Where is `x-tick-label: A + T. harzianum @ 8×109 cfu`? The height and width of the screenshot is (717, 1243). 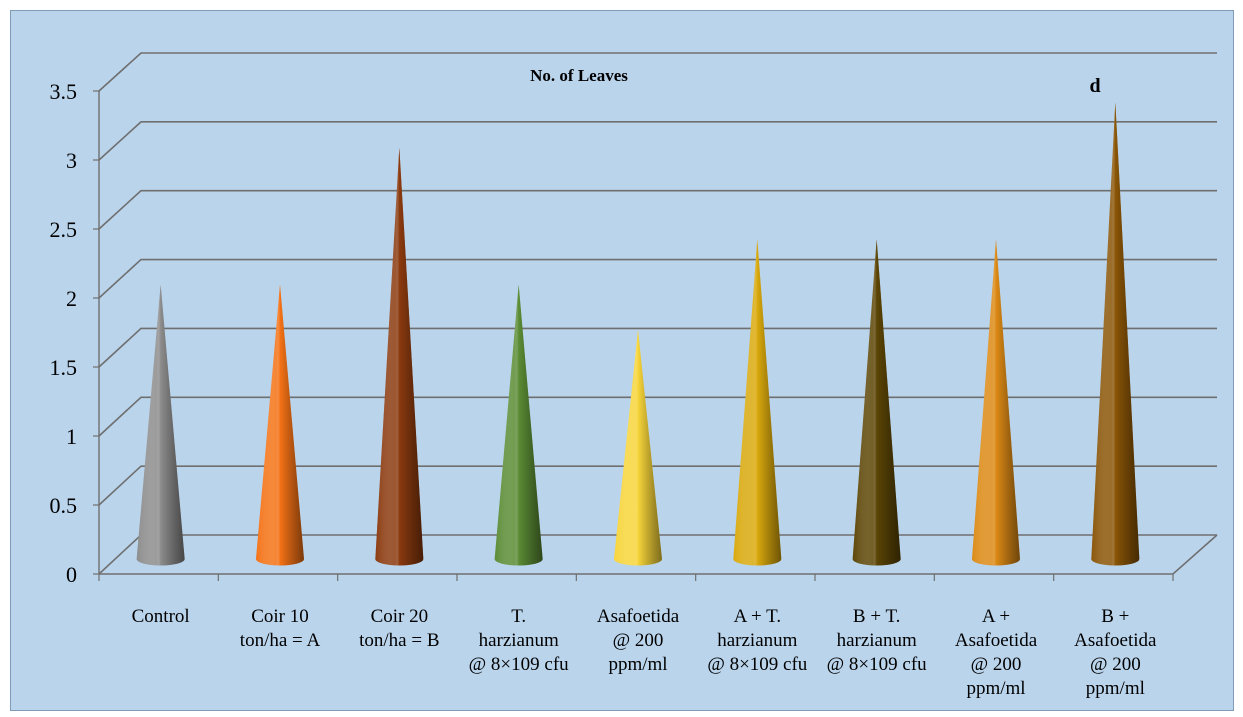
x-tick-label: A + T. harzianum @ 8×109 cfu is located at coordinates (757, 640).